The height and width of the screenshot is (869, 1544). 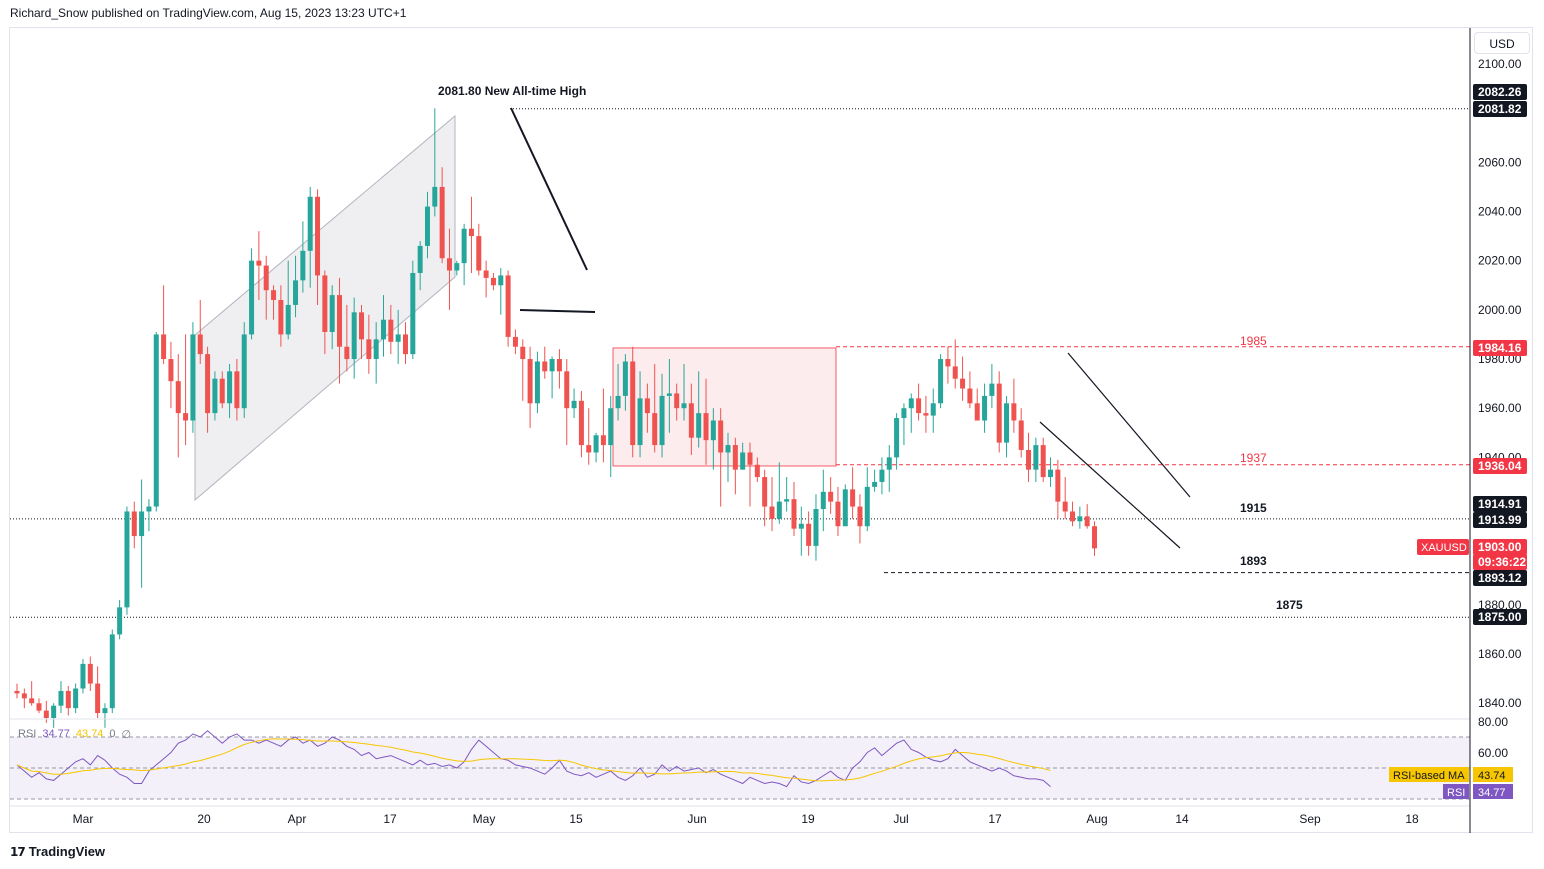 I want to click on axis-price-tag-label: 1893.12, so click(x=1500, y=578).